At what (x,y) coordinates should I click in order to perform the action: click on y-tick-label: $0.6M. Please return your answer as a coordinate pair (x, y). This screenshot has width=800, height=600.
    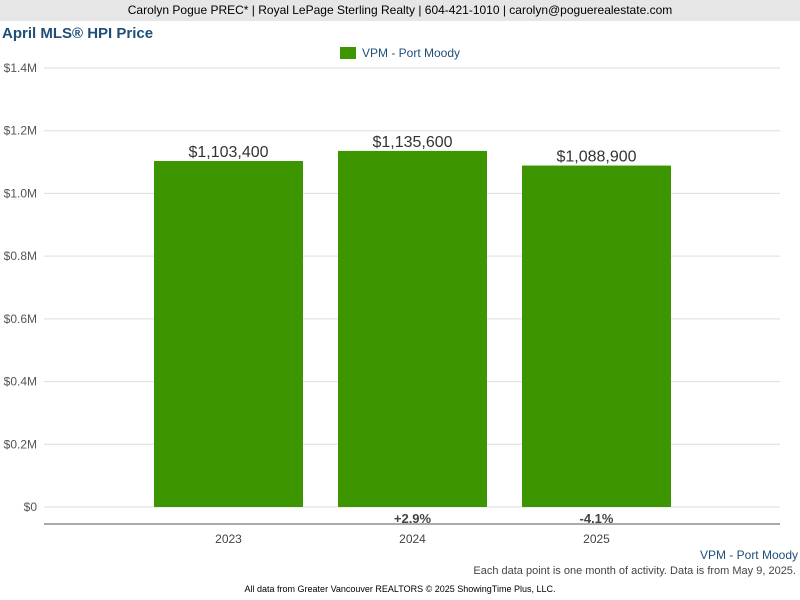
    Looking at the image, I should click on (20, 319).